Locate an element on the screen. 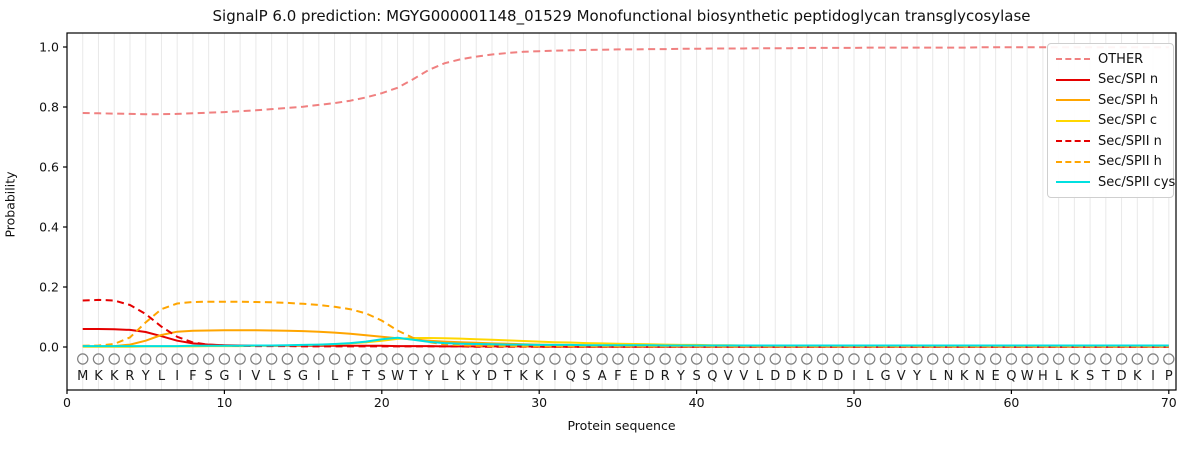 The height and width of the screenshot is (450, 1200). y-tick-label: 0.2 is located at coordinates (49, 287).